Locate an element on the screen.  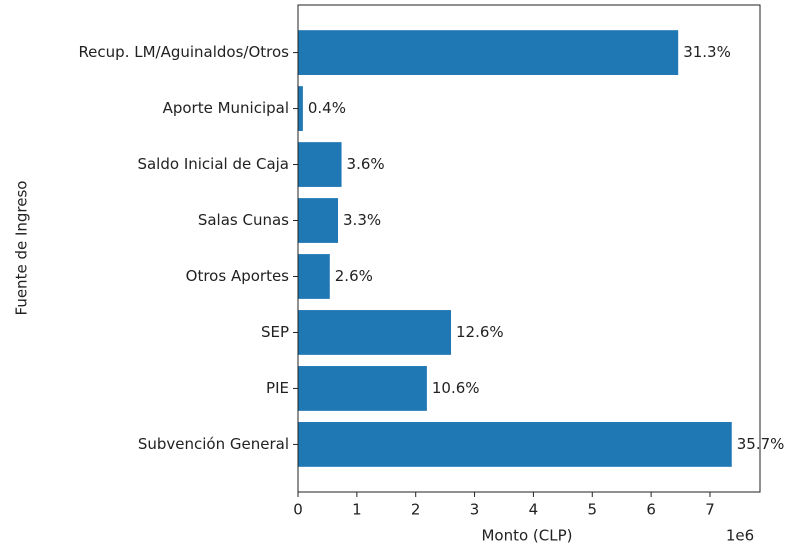
x-tick-label: 5 is located at coordinates (592, 510).